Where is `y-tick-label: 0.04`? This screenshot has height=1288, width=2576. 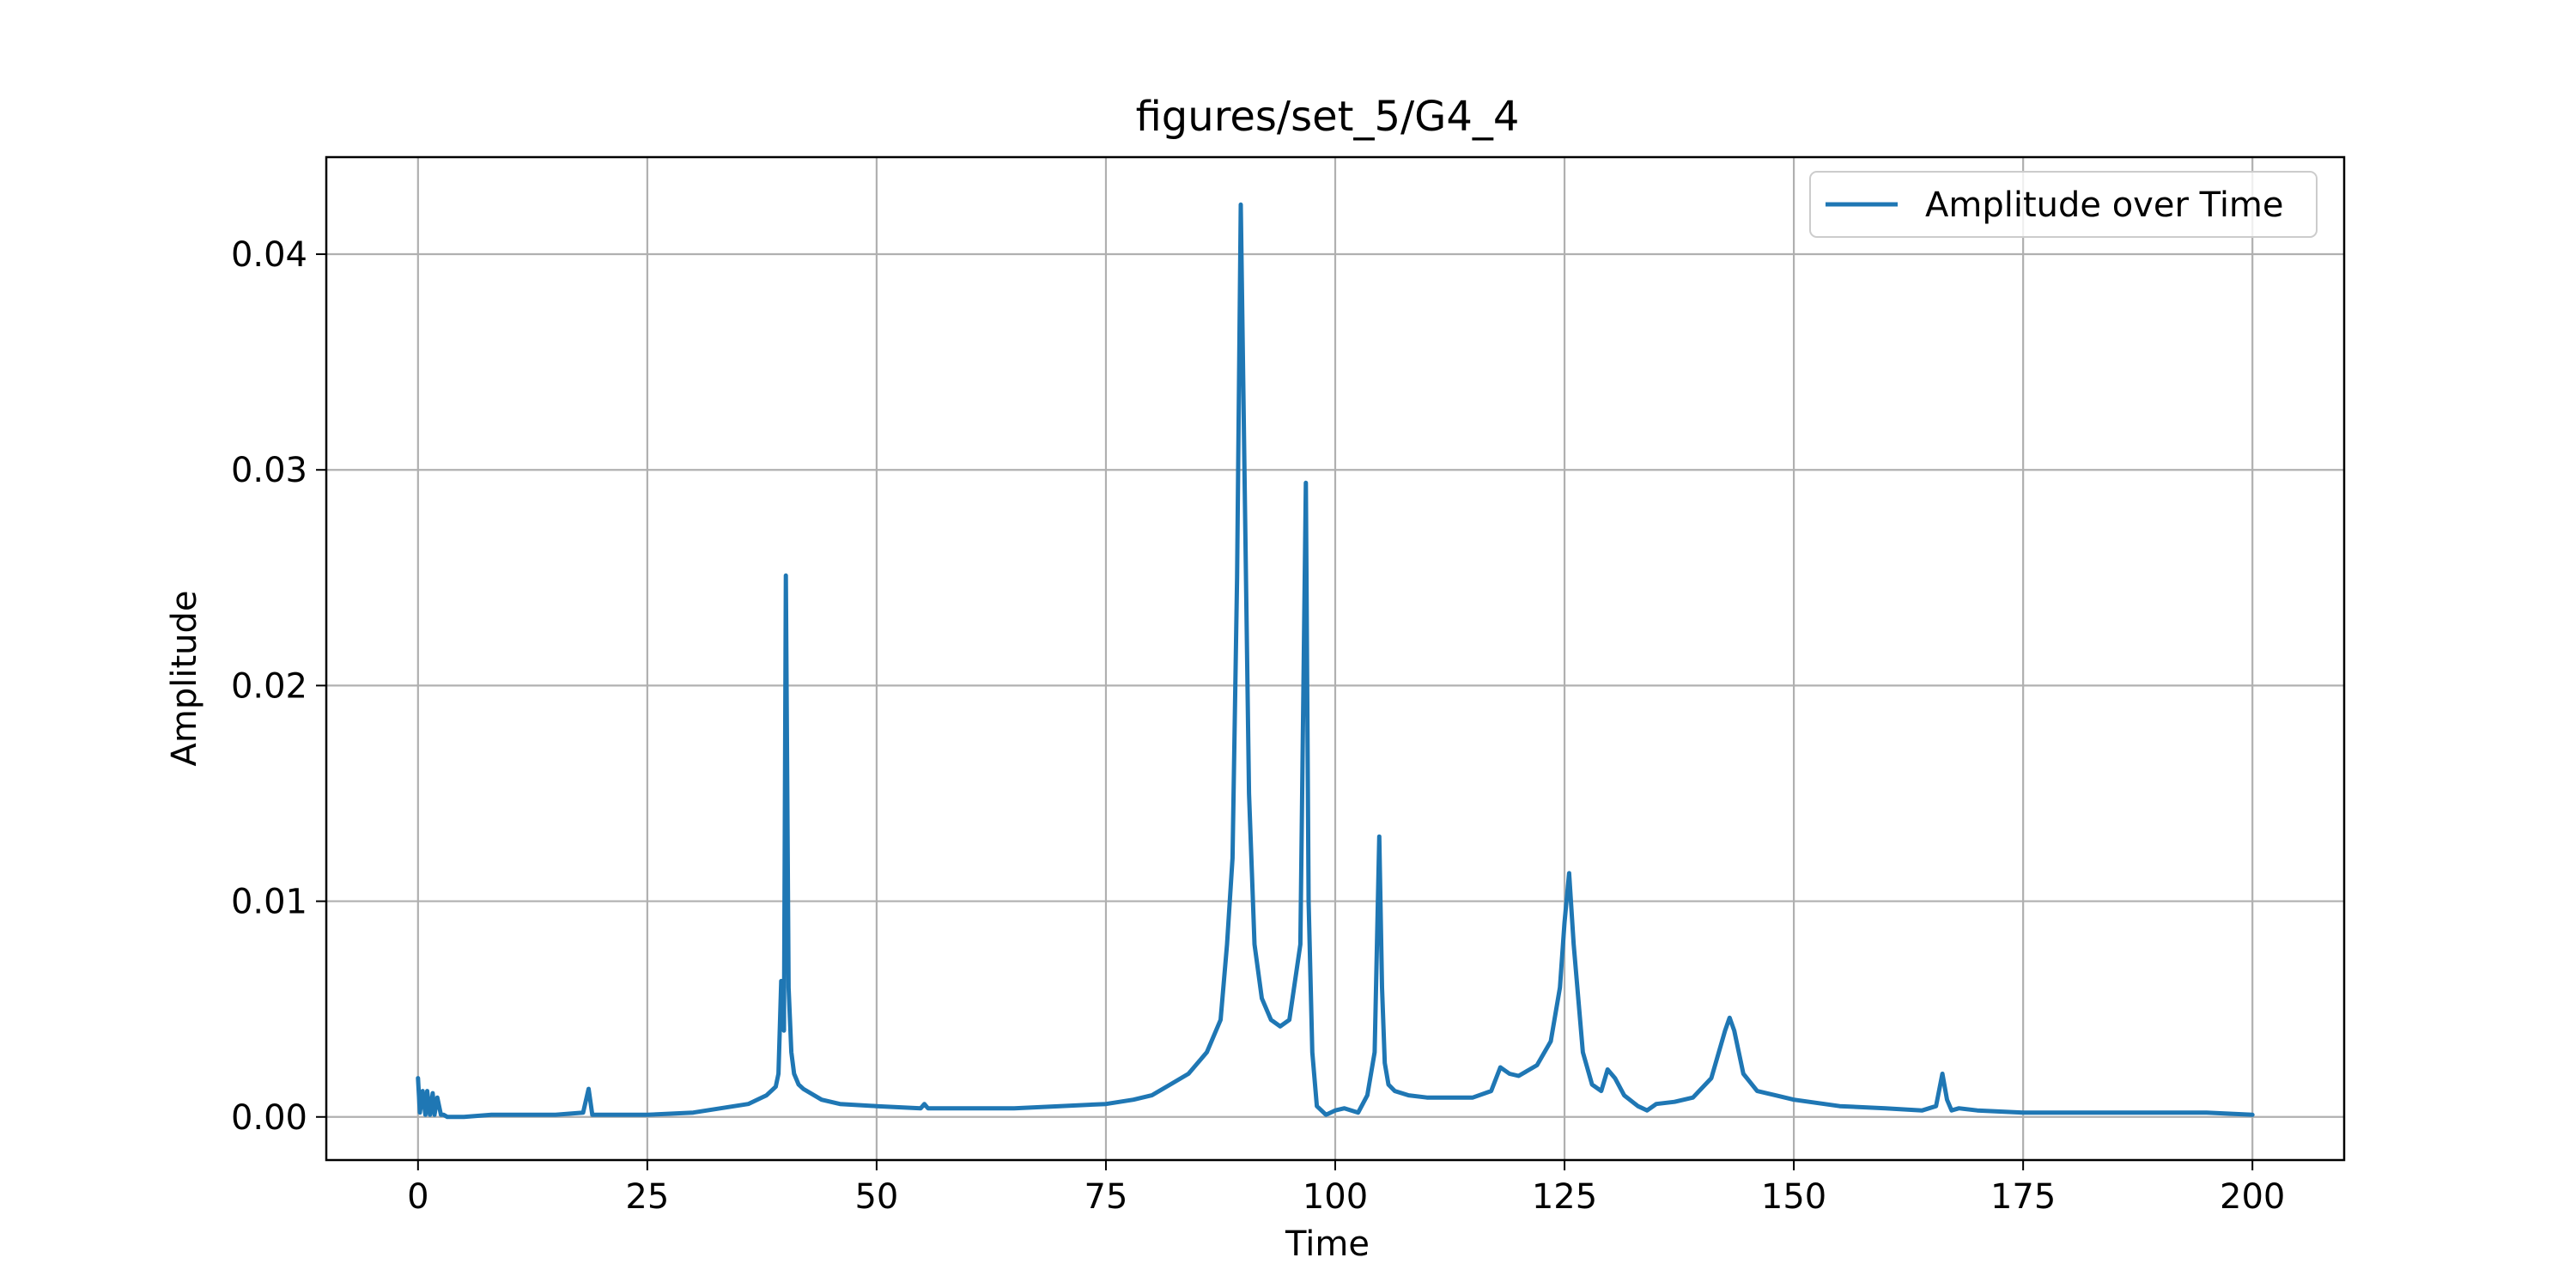 y-tick-label: 0.04 is located at coordinates (269, 255).